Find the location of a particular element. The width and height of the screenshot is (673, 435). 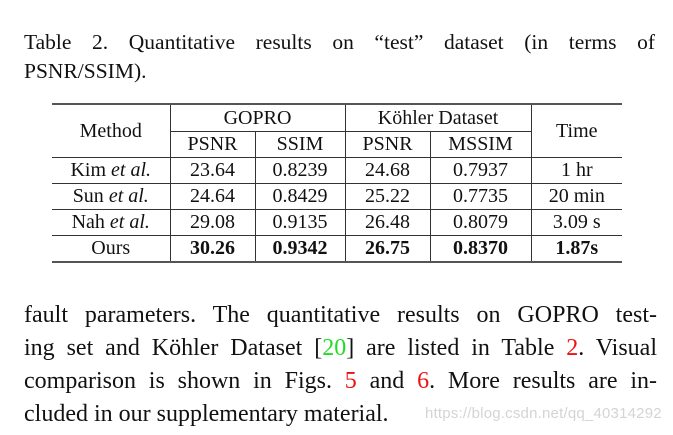

header-time: Time is located at coordinates (576, 130).